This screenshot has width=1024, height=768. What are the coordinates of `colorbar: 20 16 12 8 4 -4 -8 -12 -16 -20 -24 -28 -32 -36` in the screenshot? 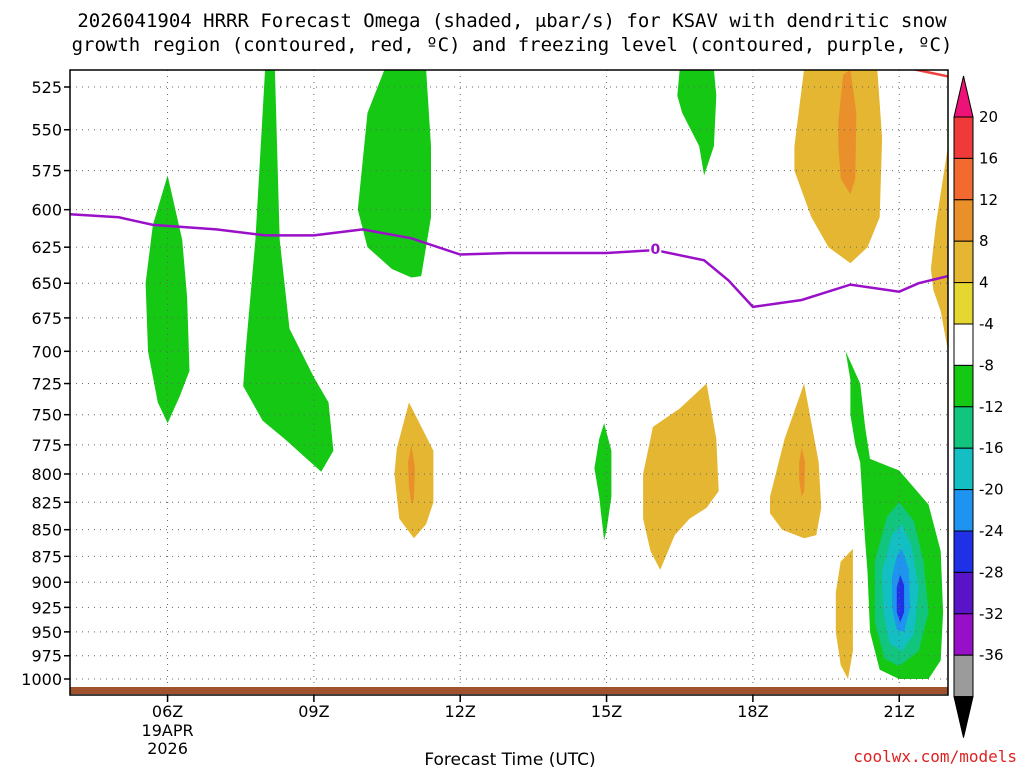 It's located at (978, 406).